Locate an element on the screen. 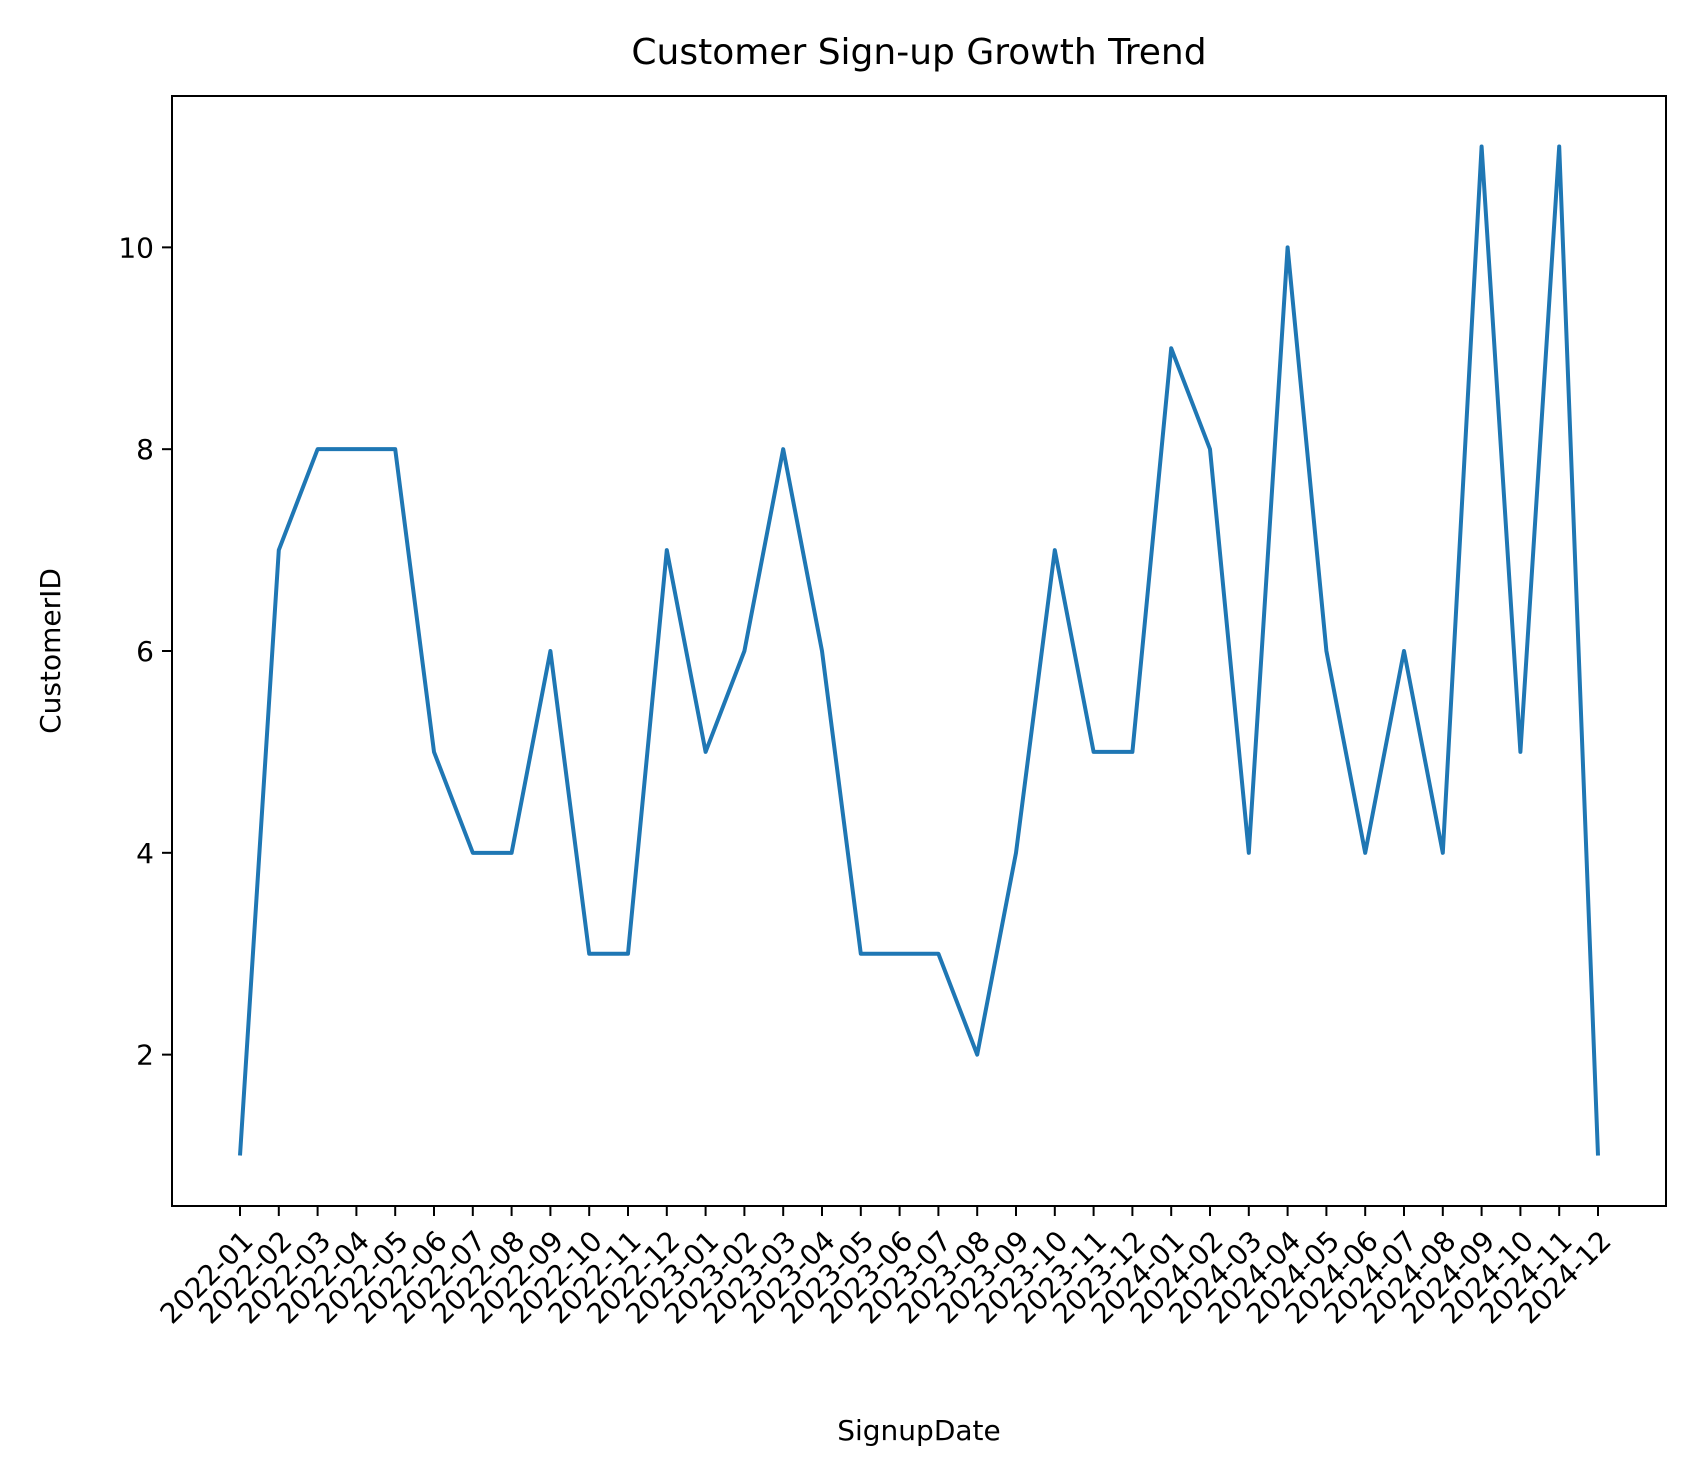 The height and width of the screenshot is (1472, 1697). y-tick-label: 2 is located at coordinates (145, 1055).